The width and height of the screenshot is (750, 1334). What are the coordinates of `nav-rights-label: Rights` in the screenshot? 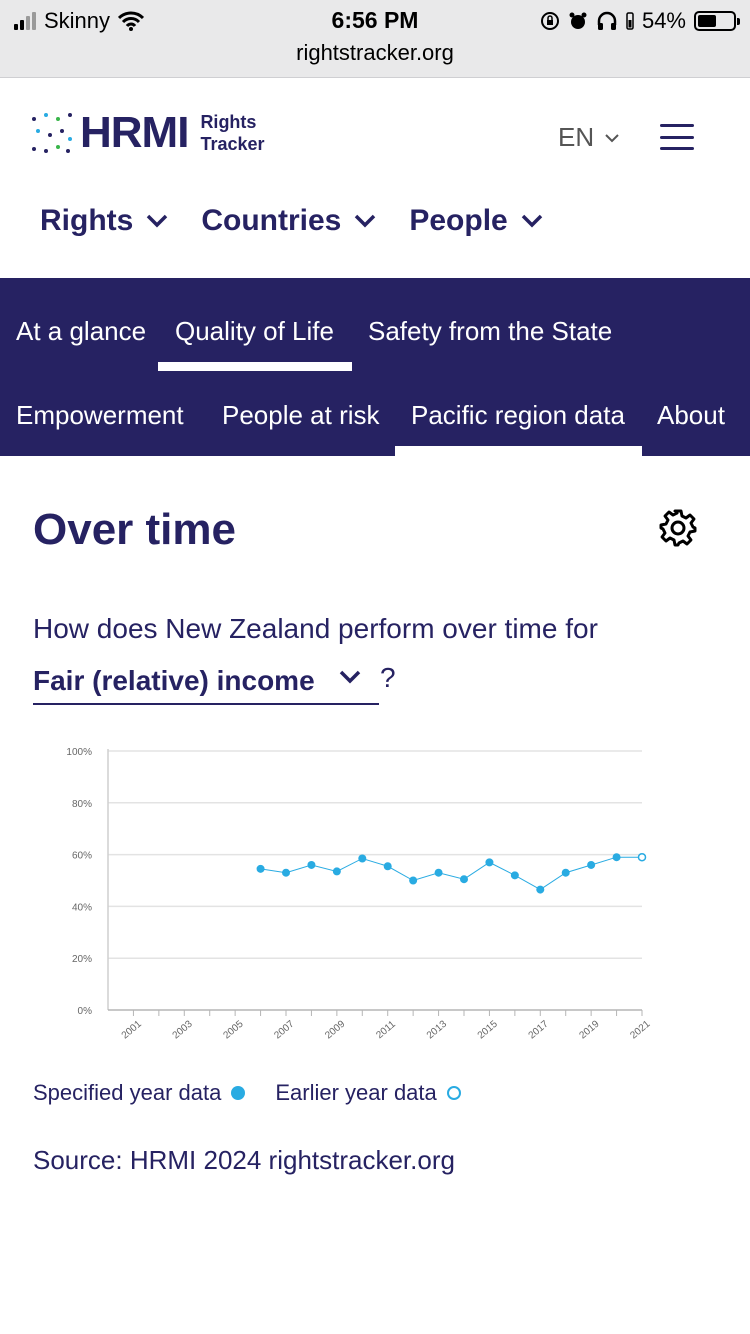 It's located at (87, 220).